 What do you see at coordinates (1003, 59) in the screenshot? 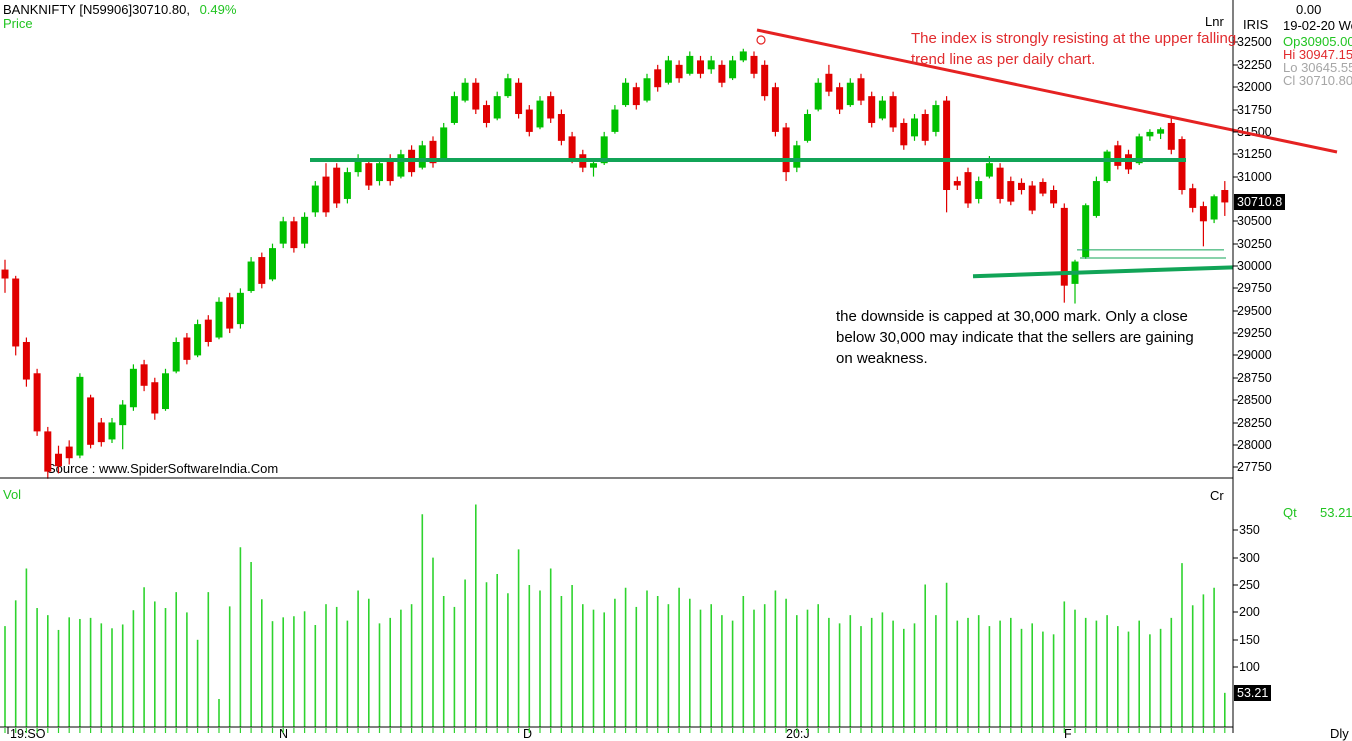
I see `resistance-annotation-line2: trend line as per daily chart.` at bounding box center [1003, 59].